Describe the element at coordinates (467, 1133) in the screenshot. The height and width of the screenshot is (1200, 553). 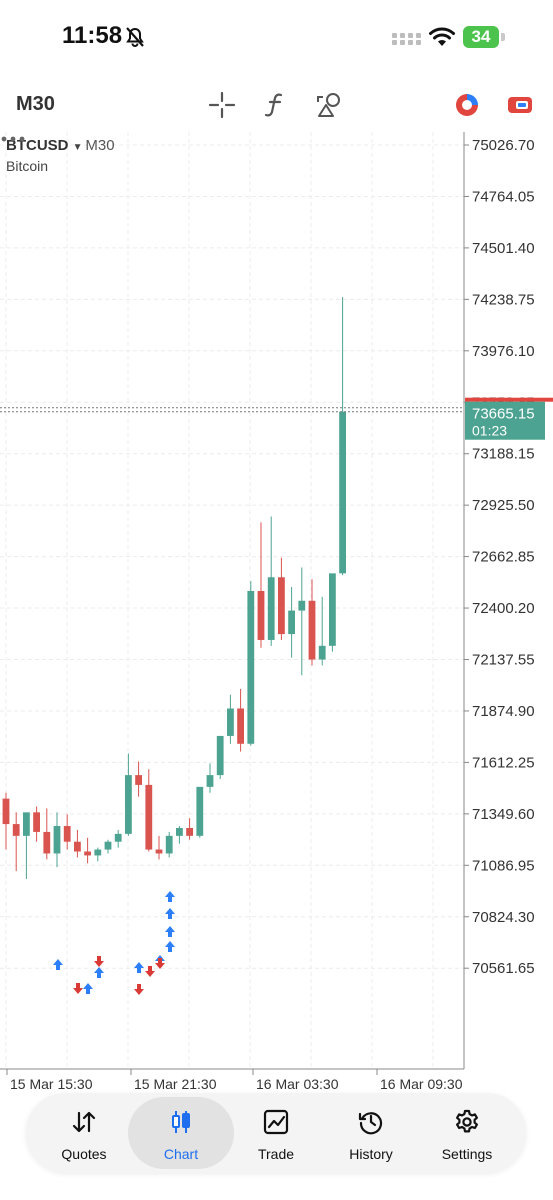
I see `tab-settings: Settings` at that location.